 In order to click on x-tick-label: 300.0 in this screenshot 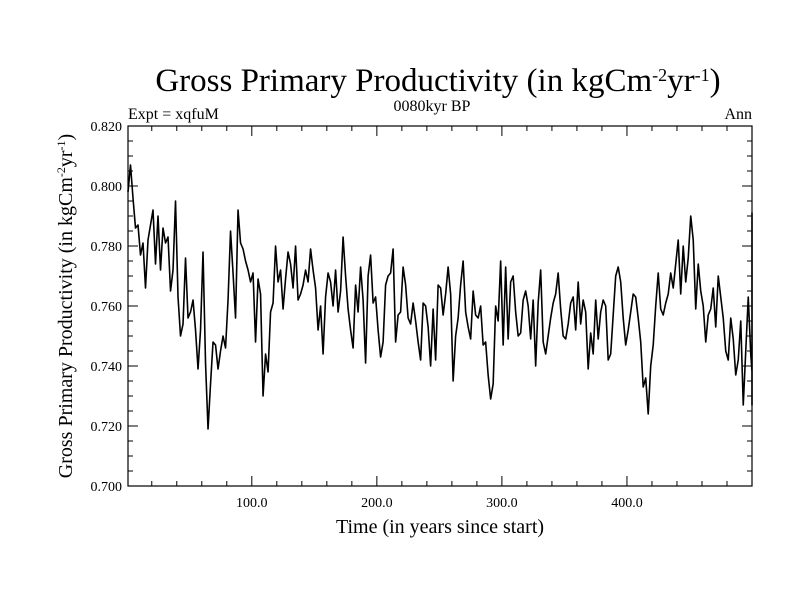, I will do `click(502, 503)`.